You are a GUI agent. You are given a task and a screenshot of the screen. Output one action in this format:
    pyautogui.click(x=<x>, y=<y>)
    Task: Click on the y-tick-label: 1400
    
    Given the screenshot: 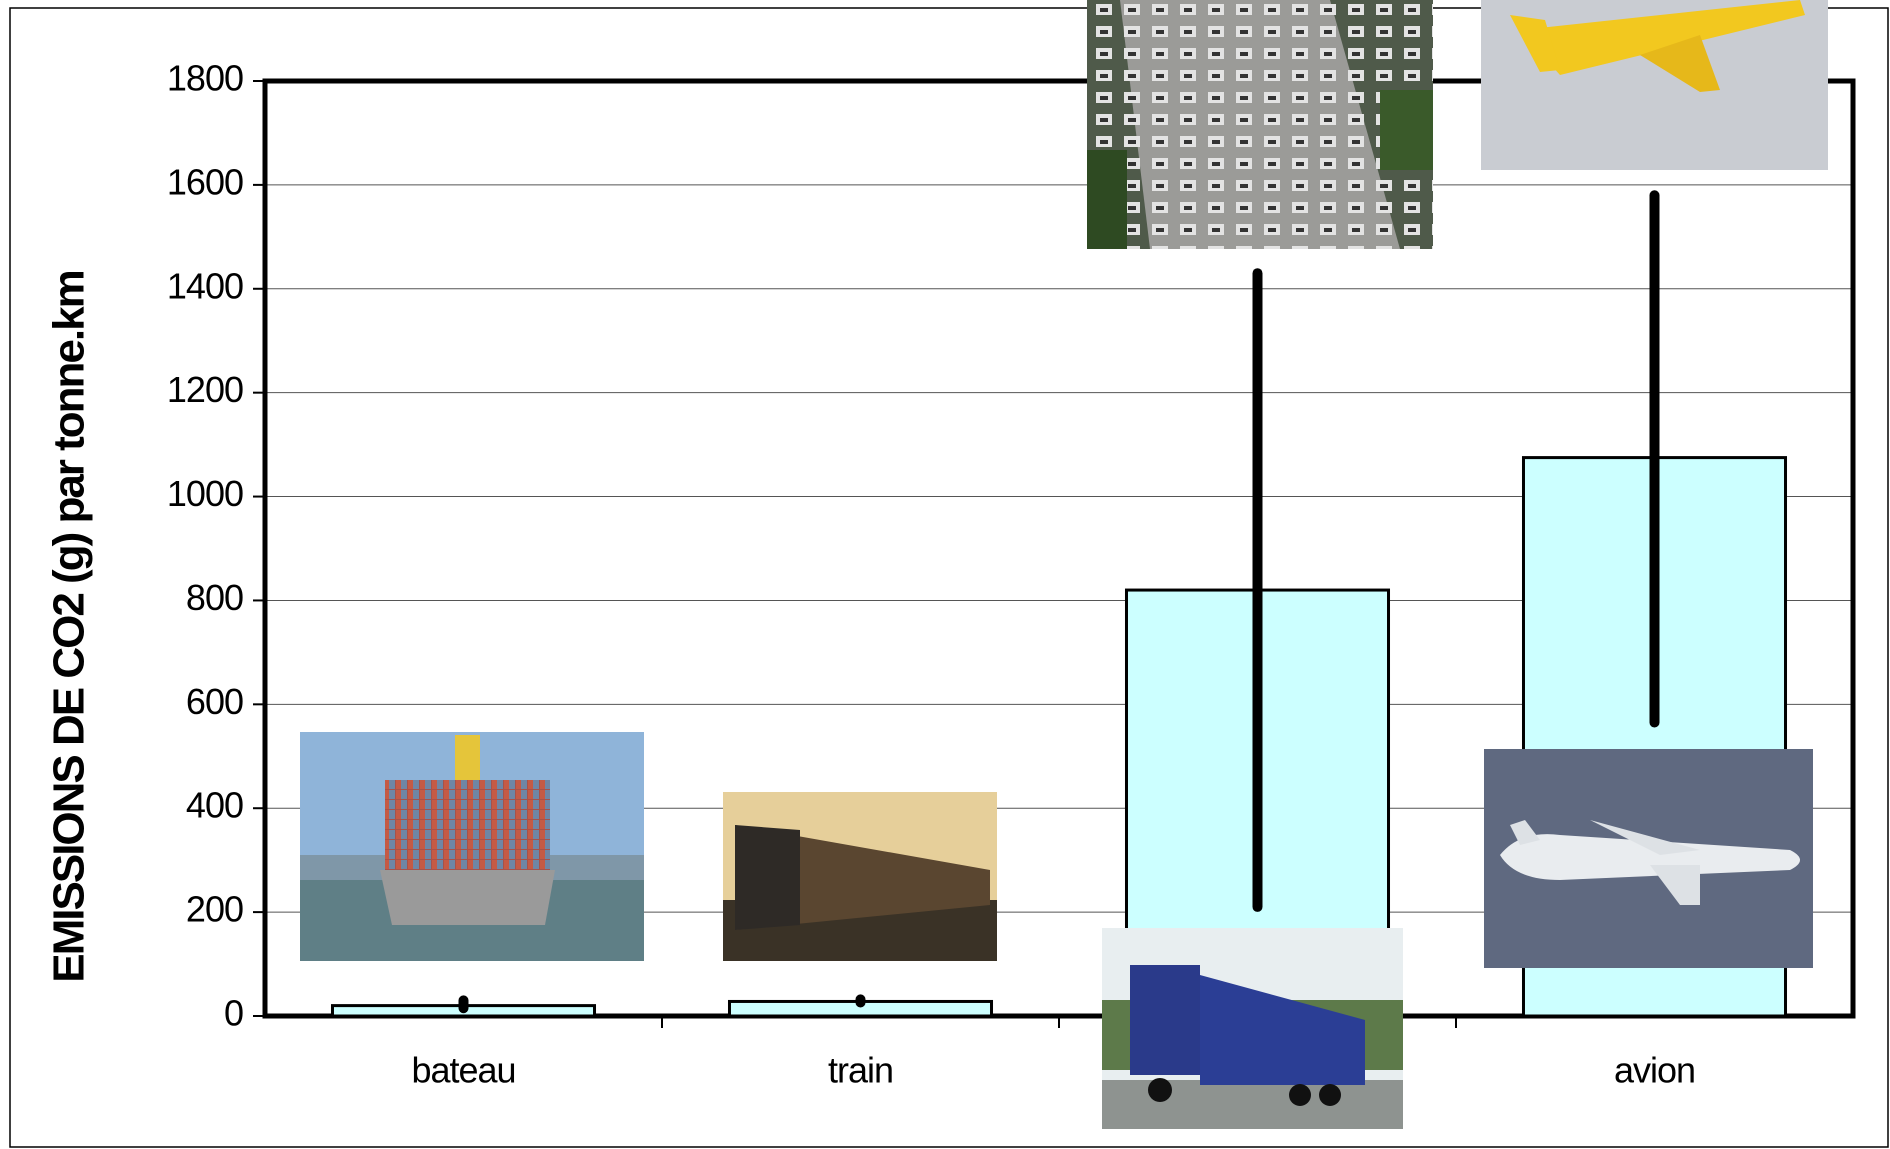 What is the action you would take?
    pyautogui.click(x=205, y=285)
    